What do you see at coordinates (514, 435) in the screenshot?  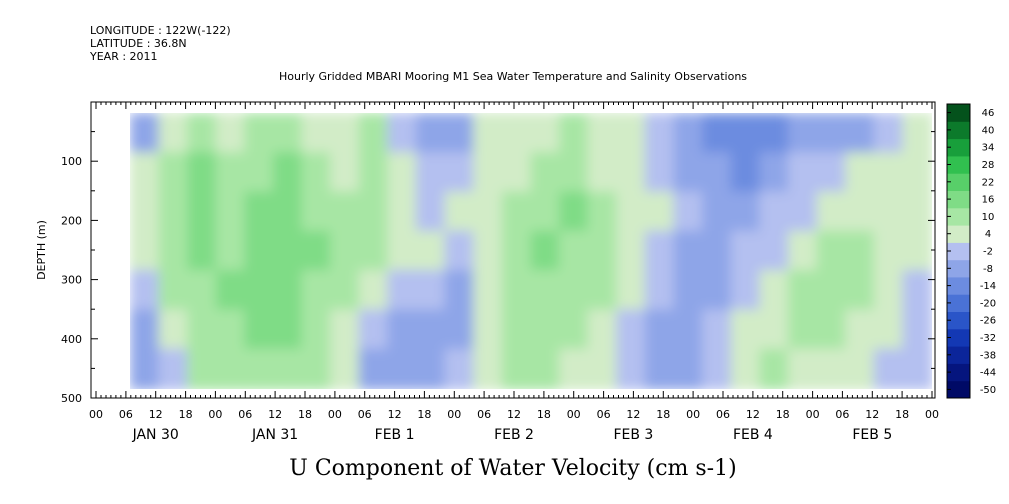 I see `x-day-label: FEB 2` at bounding box center [514, 435].